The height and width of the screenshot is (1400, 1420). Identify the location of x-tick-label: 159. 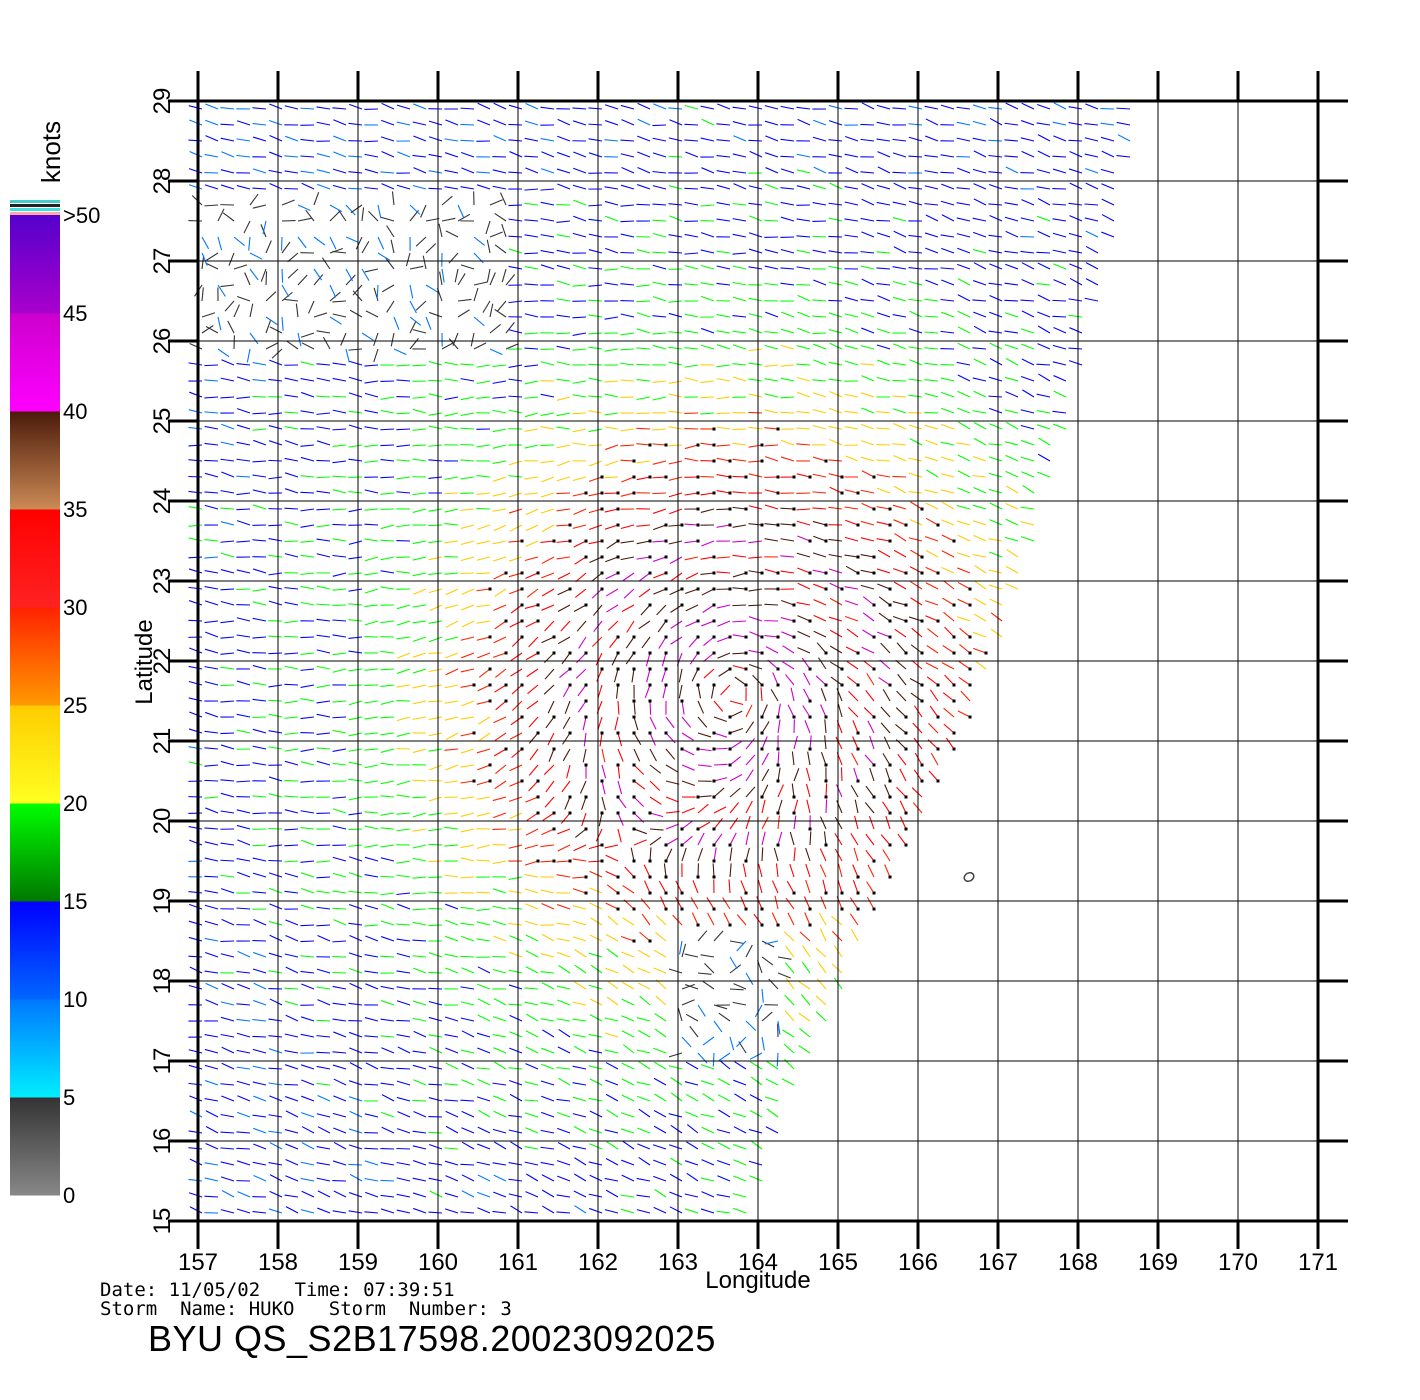
(358, 1262).